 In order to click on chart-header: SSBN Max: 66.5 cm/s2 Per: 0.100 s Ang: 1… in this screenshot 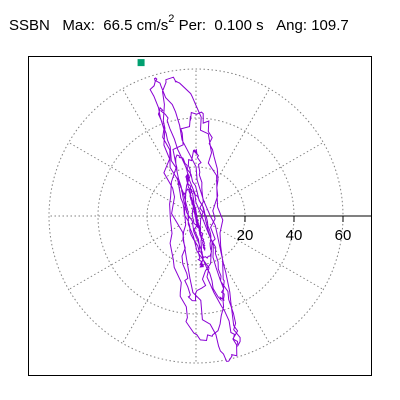, I will do `click(179, 23)`.